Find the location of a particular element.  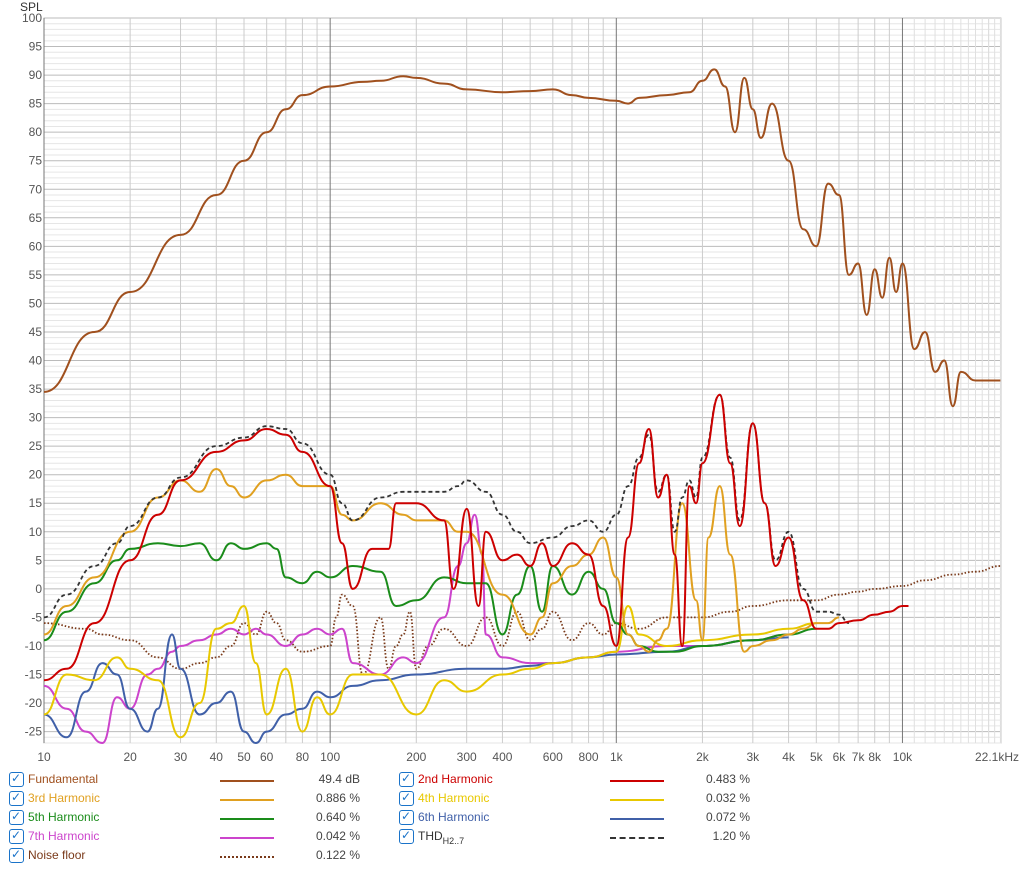

y-tick-label: 0 is located at coordinates (38, 589).